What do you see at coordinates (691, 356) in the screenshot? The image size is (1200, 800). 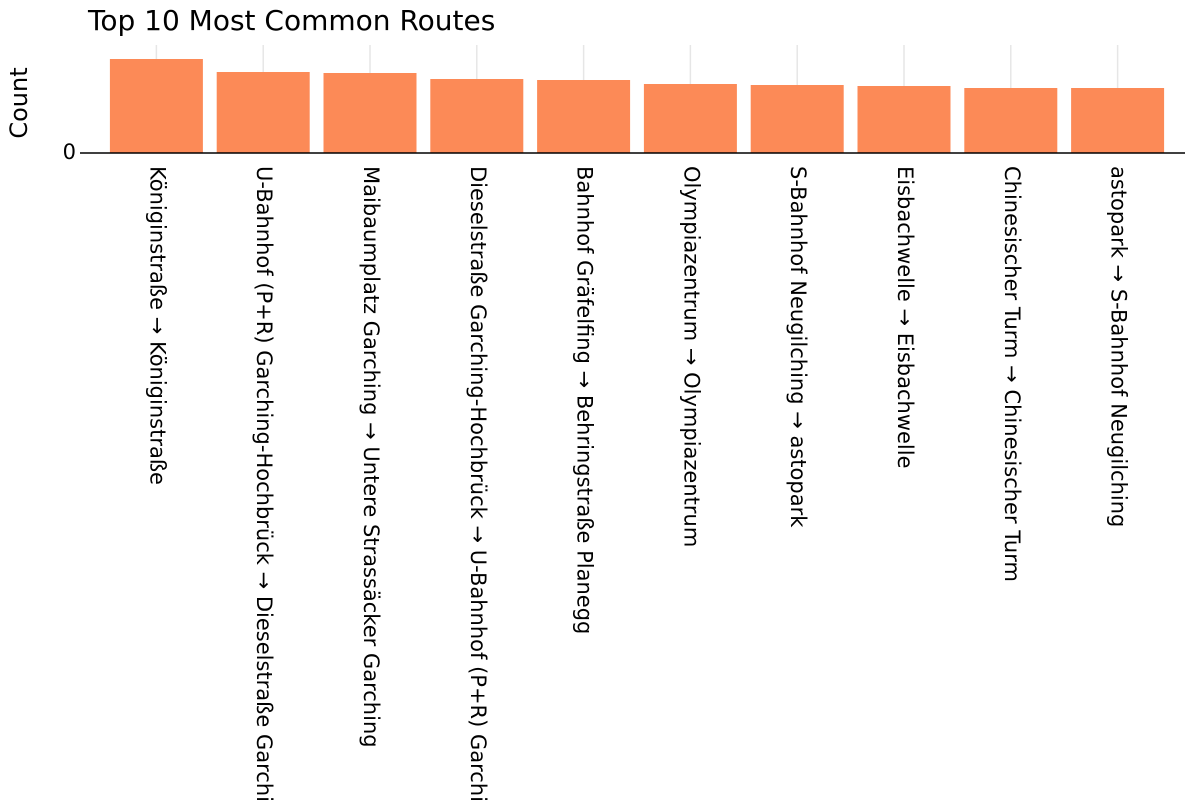 I see `x-tick-label: Olympiazentrum → Olympiazentrum` at bounding box center [691, 356].